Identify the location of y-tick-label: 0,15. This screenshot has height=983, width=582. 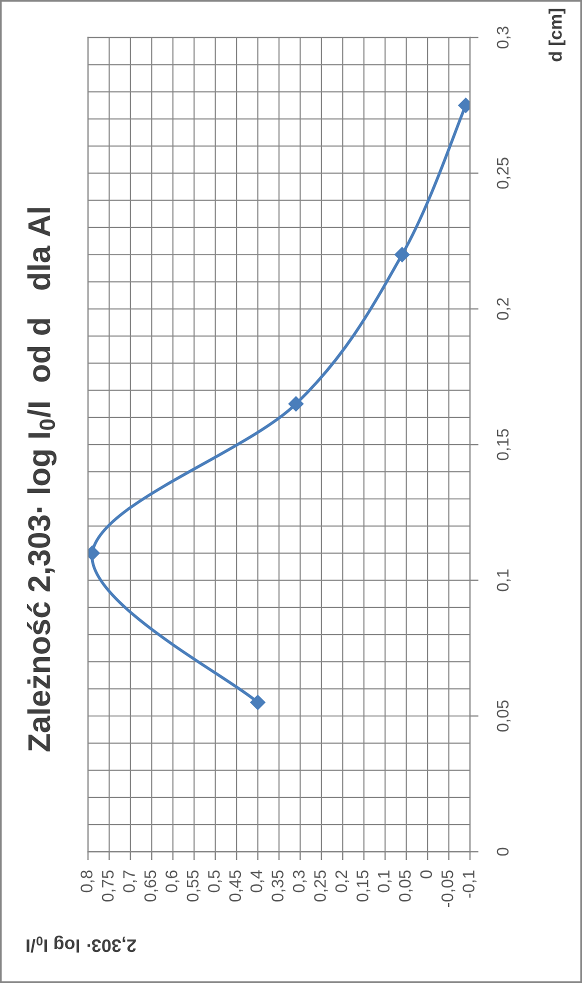
(503, 444).